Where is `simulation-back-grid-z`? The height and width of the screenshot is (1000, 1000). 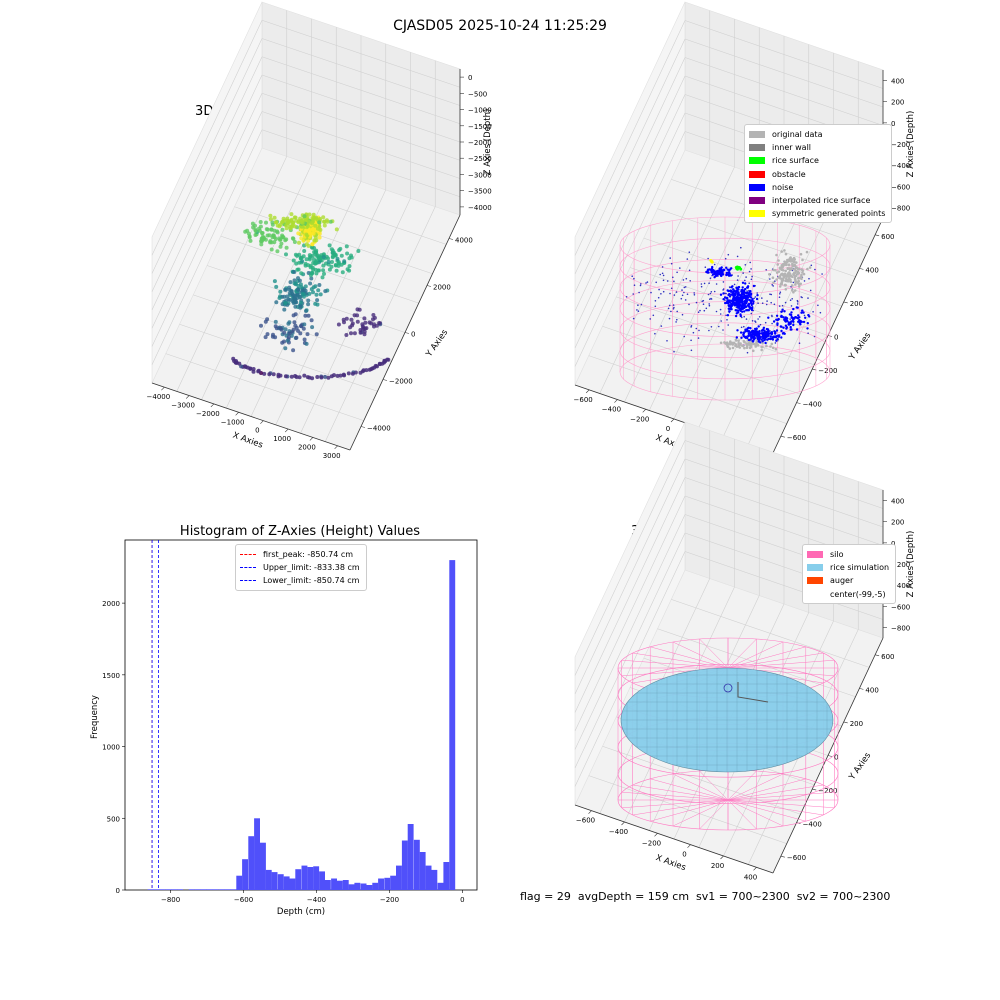 simulation-back-grid-z is located at coordinates (784, 474).